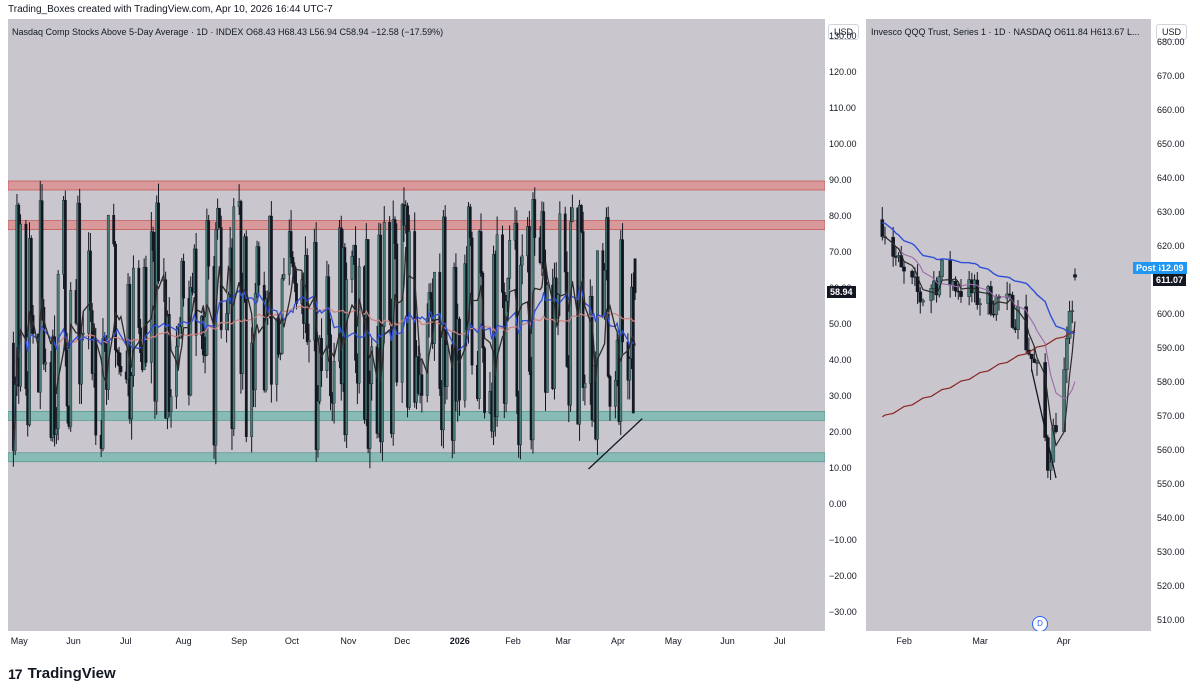 This screenshot has width=1200, height=697. I want to click on right-y-tick: 630.00, so click(1171, 211).